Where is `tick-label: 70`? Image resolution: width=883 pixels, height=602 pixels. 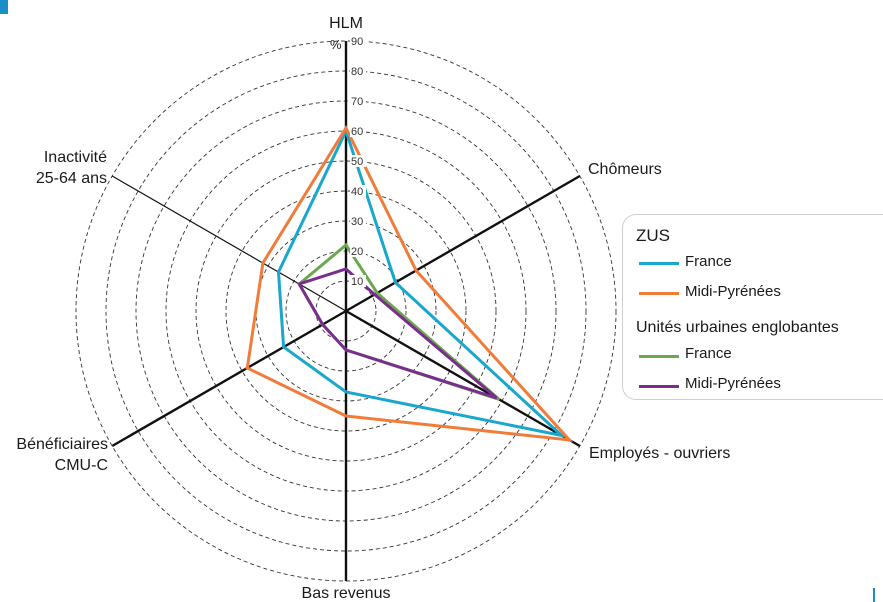
tick-label: 70 is located at coordinates (357, 102).